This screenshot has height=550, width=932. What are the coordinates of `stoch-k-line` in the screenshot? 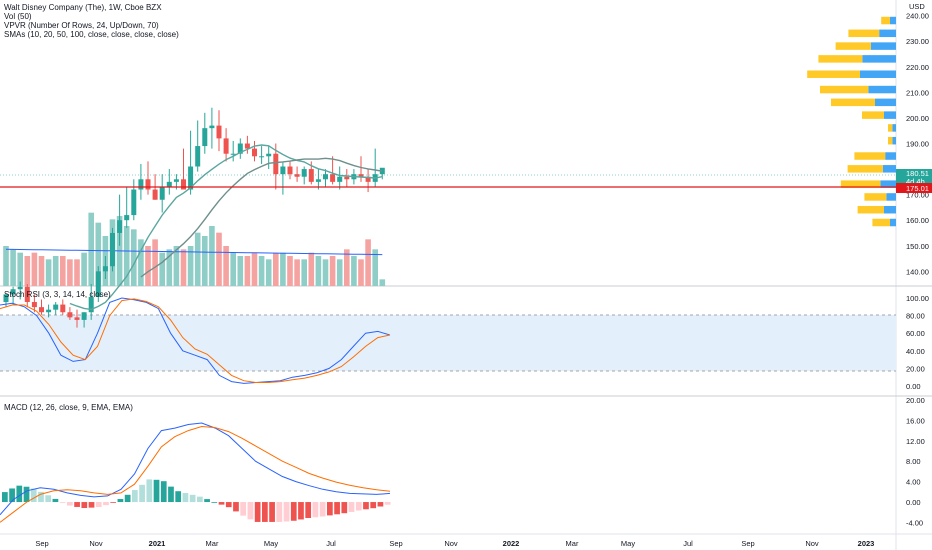 It's located at (195, 340).